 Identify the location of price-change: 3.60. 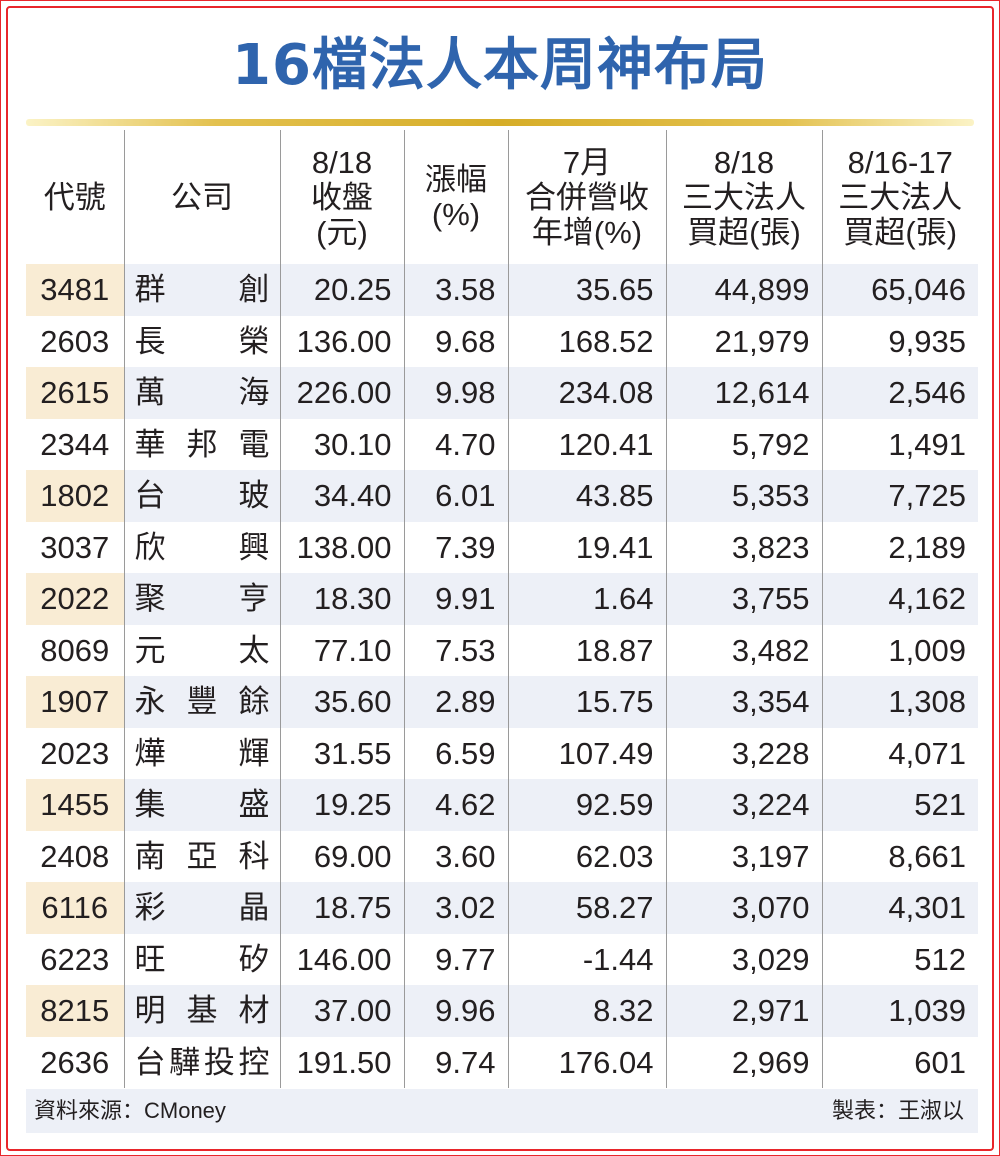
(455, 856).